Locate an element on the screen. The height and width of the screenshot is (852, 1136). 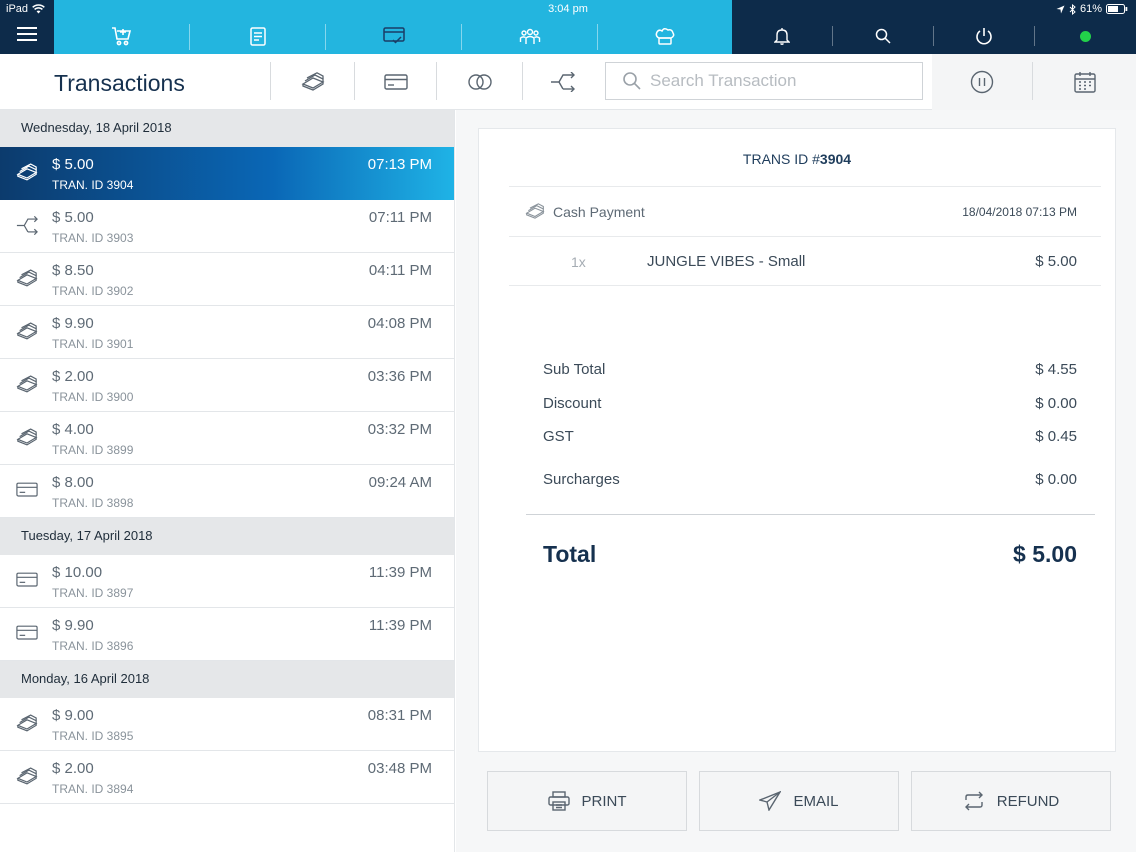
filter-cash-button is located at coordinates (312, 82).